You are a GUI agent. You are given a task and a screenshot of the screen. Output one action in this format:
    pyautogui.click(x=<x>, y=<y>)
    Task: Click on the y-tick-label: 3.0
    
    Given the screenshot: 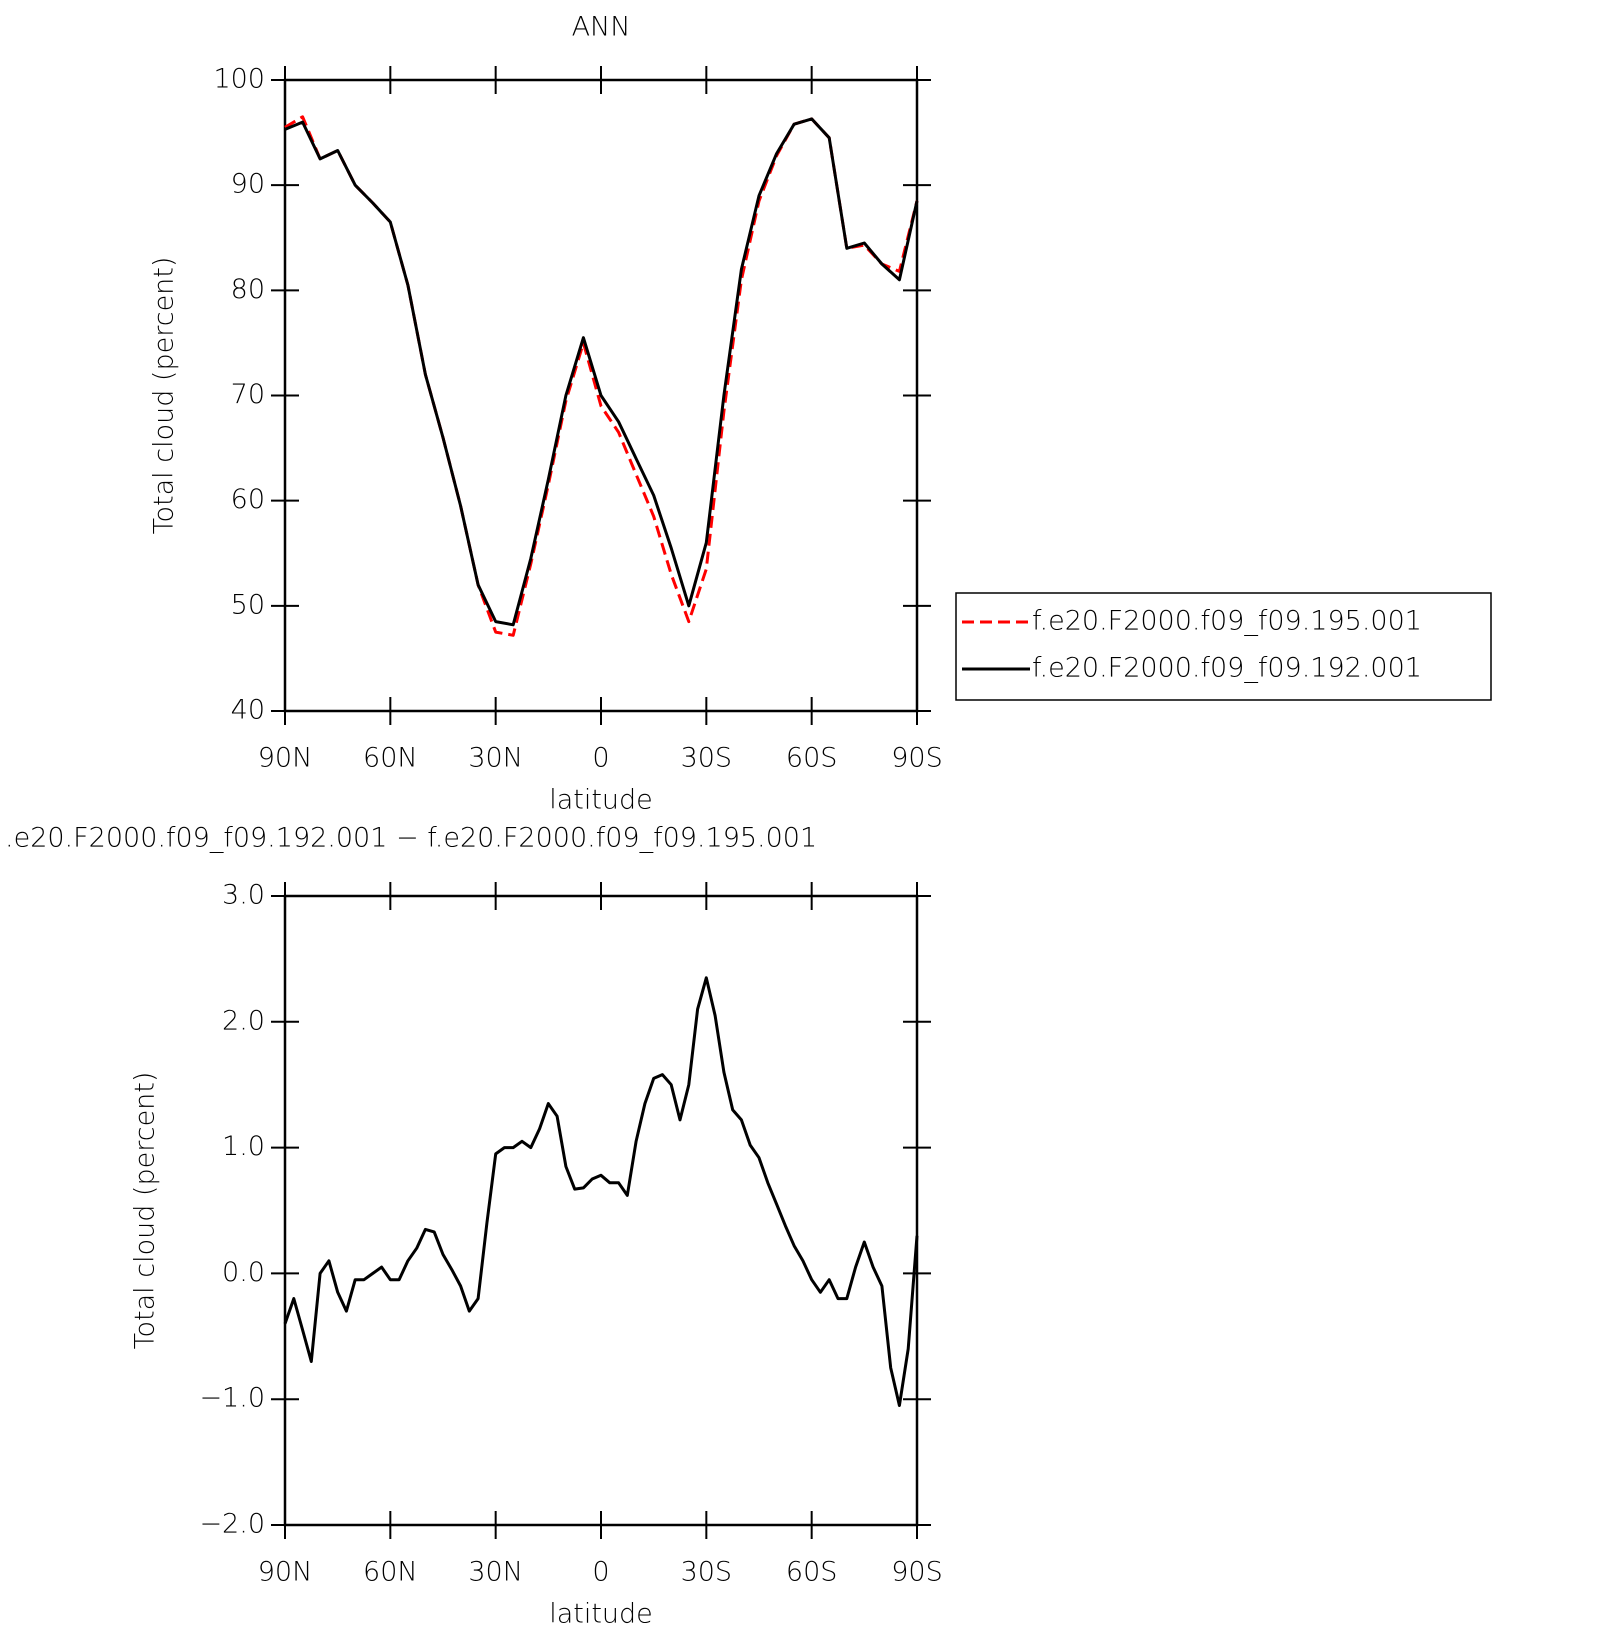 What is the action you would take?
    pyautogui.click(x=243, y=895)
    